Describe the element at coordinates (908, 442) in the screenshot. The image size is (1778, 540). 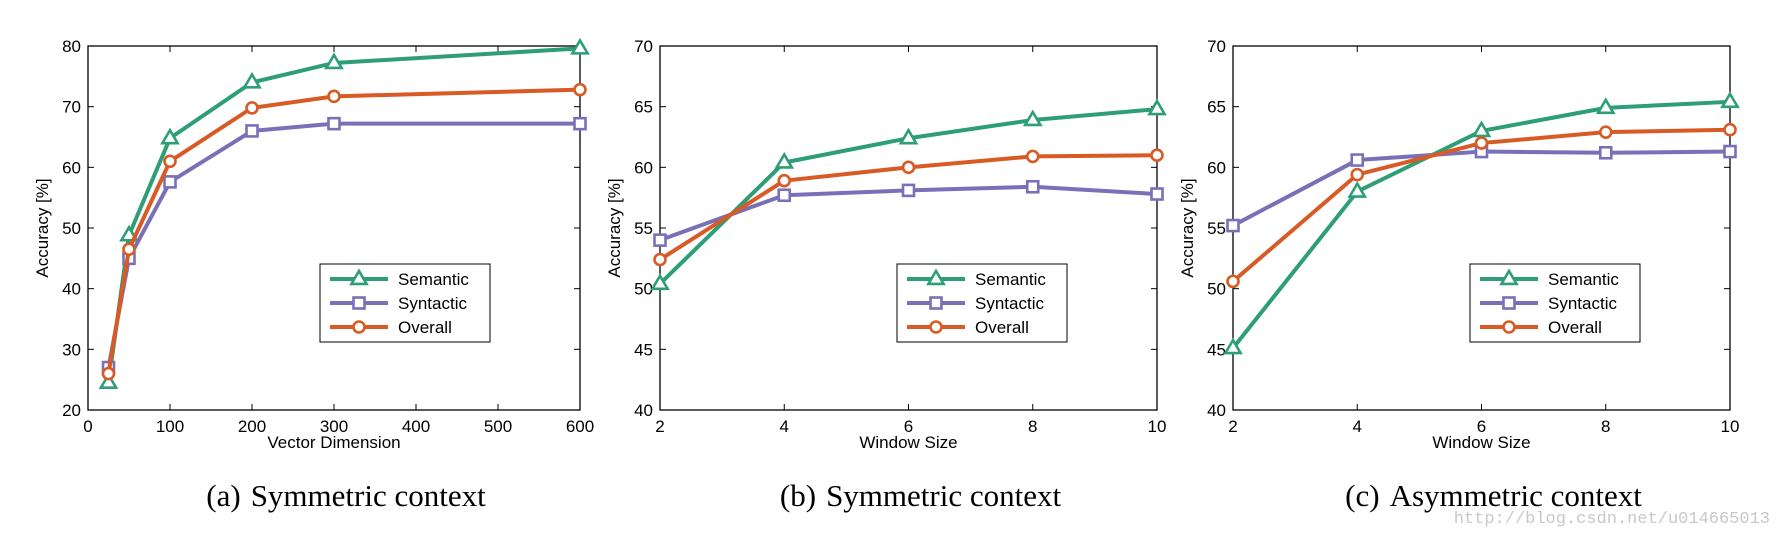
I see `panel-b-x-axis-label: Window Size` at that location.